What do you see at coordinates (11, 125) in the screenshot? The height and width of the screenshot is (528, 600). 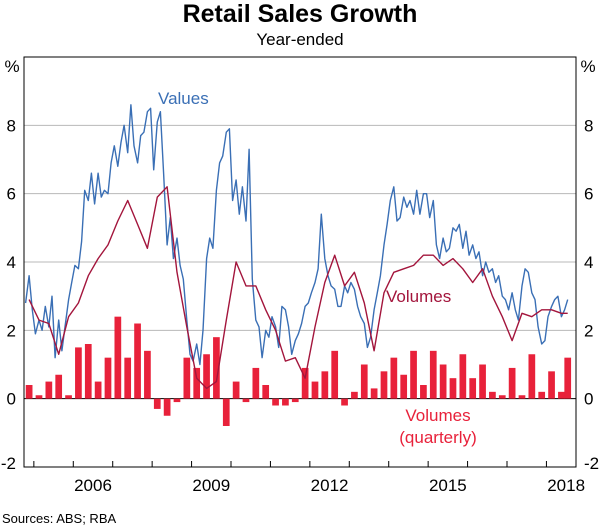 I see `y-tick-label-left: 8` at bounding box center [11, 125].